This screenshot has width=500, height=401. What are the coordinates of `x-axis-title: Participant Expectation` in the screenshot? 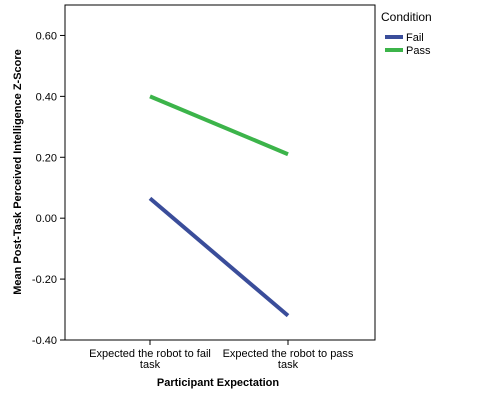 It's located at (218, 383).